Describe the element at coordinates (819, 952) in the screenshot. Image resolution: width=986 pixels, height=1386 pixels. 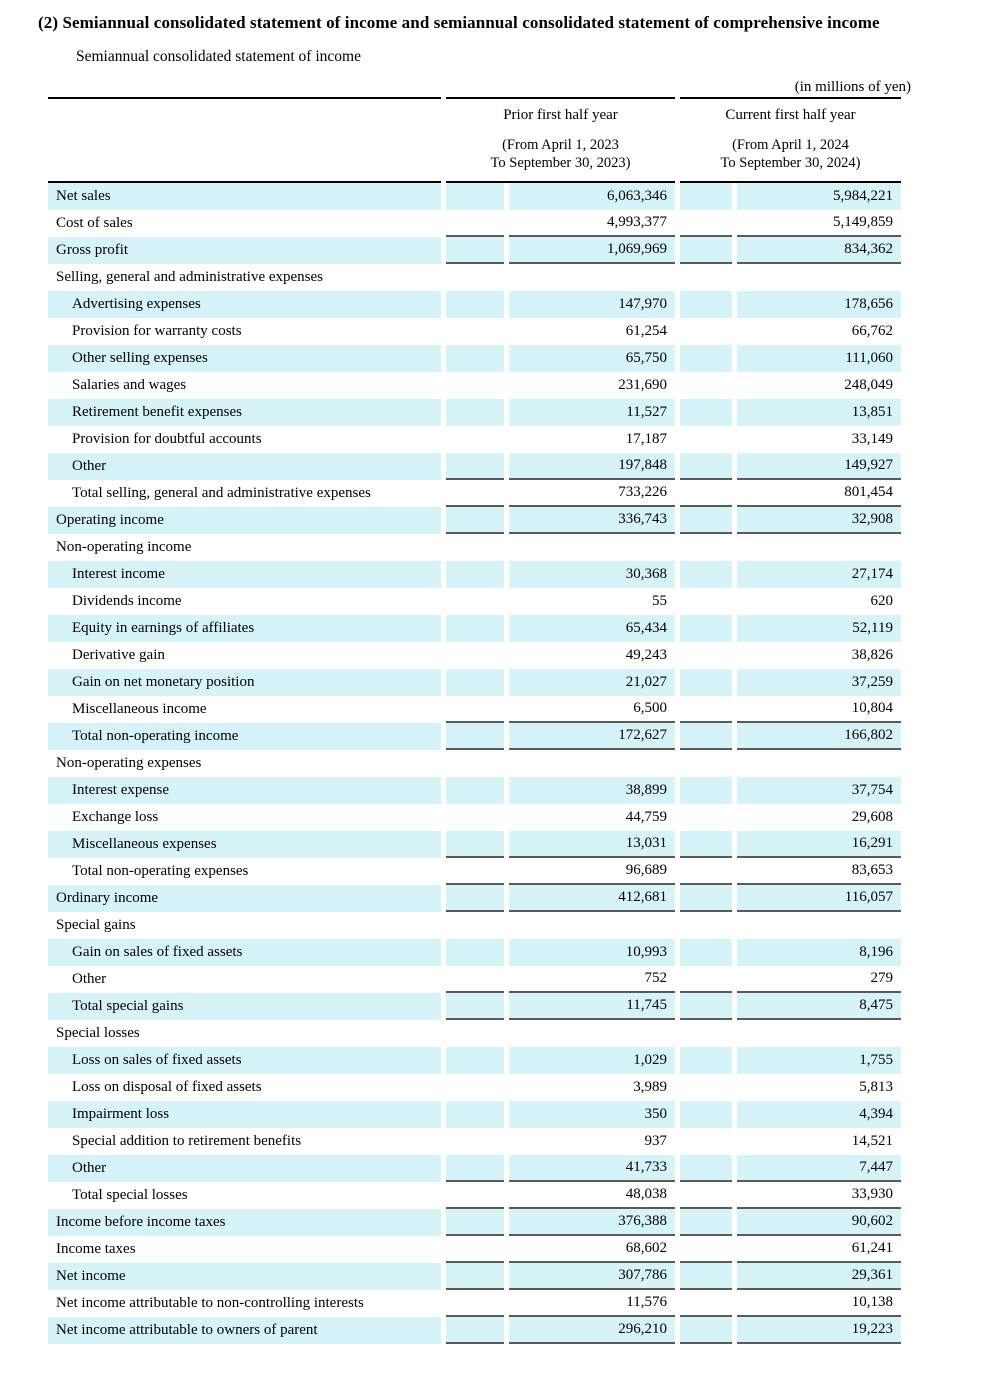
I see `current-value: 8,196` at that location.